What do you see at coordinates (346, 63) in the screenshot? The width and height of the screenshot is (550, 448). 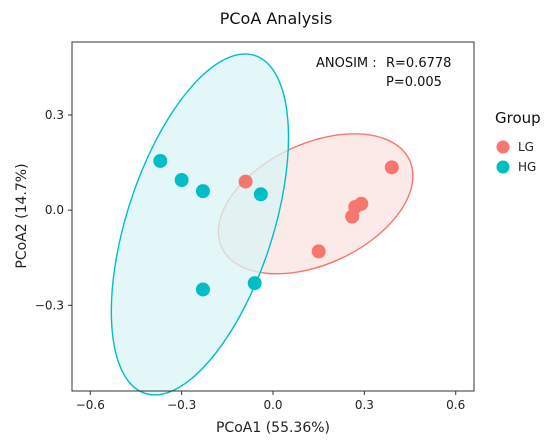 I see `anosim-label: ANOSIM :` at bounding box center [346, 63].